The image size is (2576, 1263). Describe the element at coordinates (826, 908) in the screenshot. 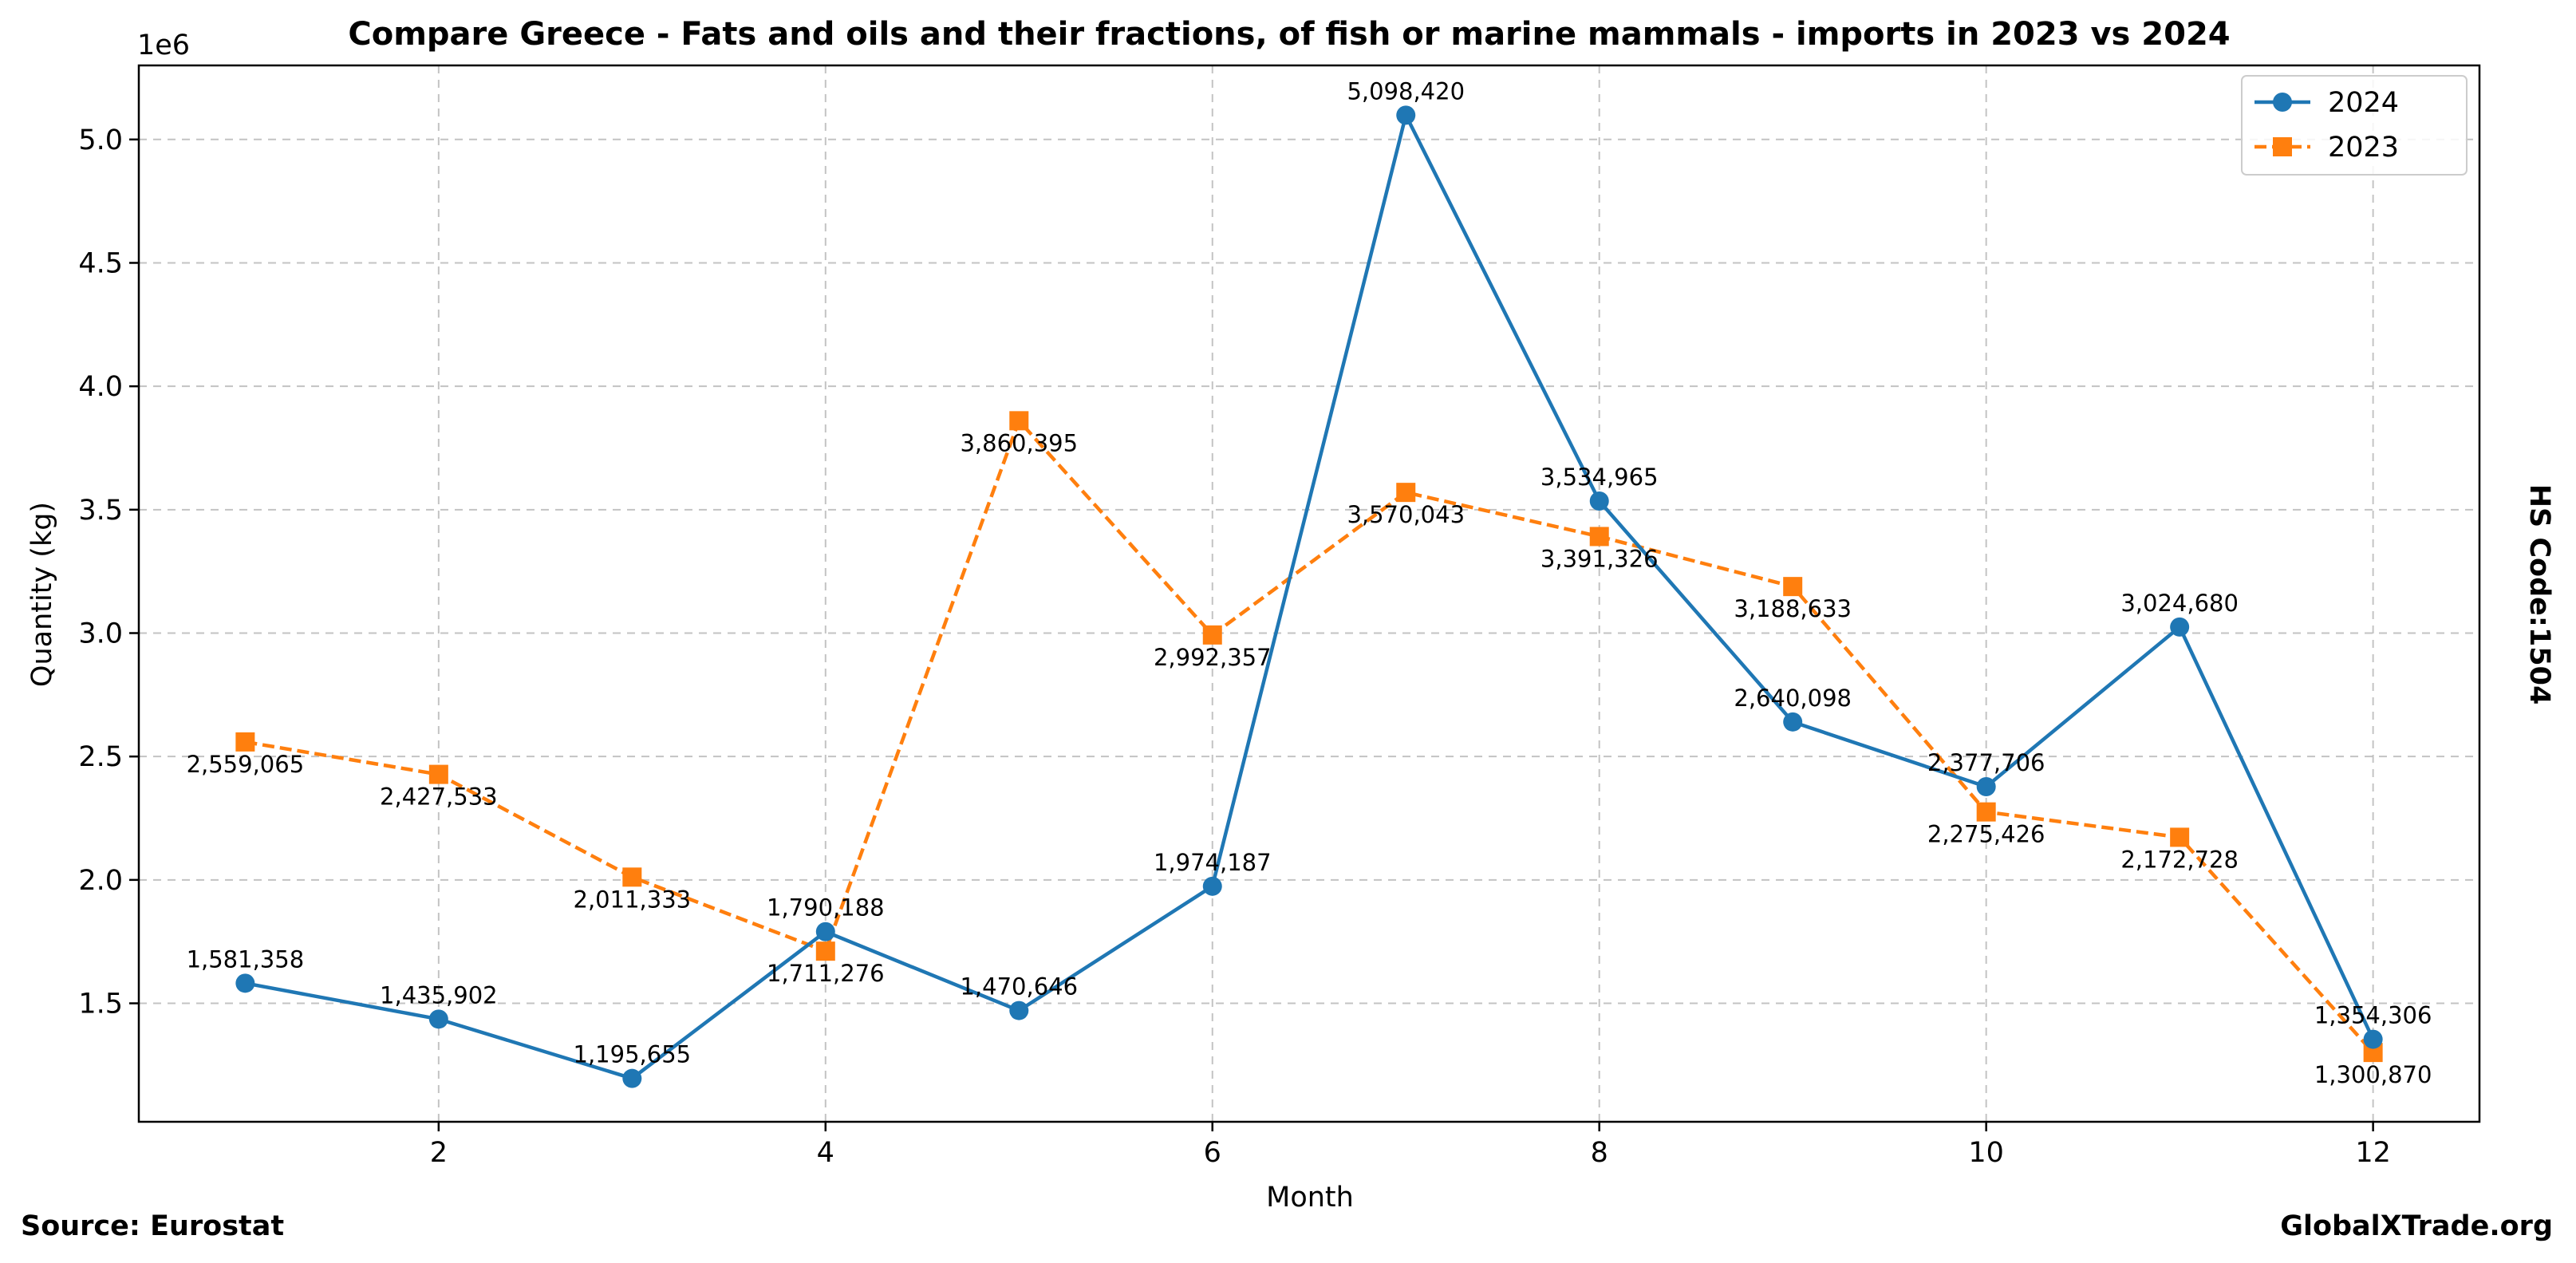

I see `data-label-2024: 1,790,188` at that location.